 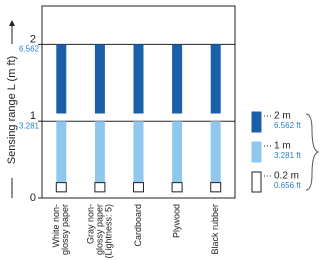 I want to click on y-axis-title: Sensing range L (m ft), so click(x=12, y=110).